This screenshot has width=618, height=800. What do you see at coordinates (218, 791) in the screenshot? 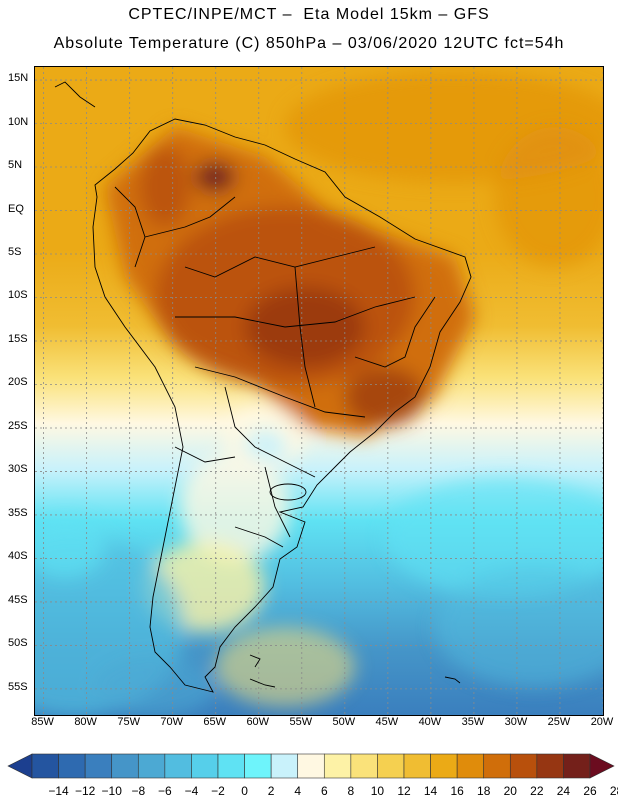
I see `legend-label: −2` at bounding box center [218, 791].